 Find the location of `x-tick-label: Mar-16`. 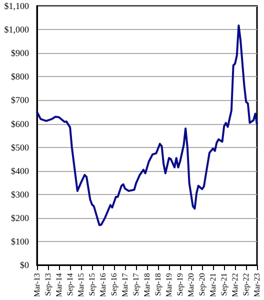

x-tick-label: Mar-16 is located at coordinates (103, 285).